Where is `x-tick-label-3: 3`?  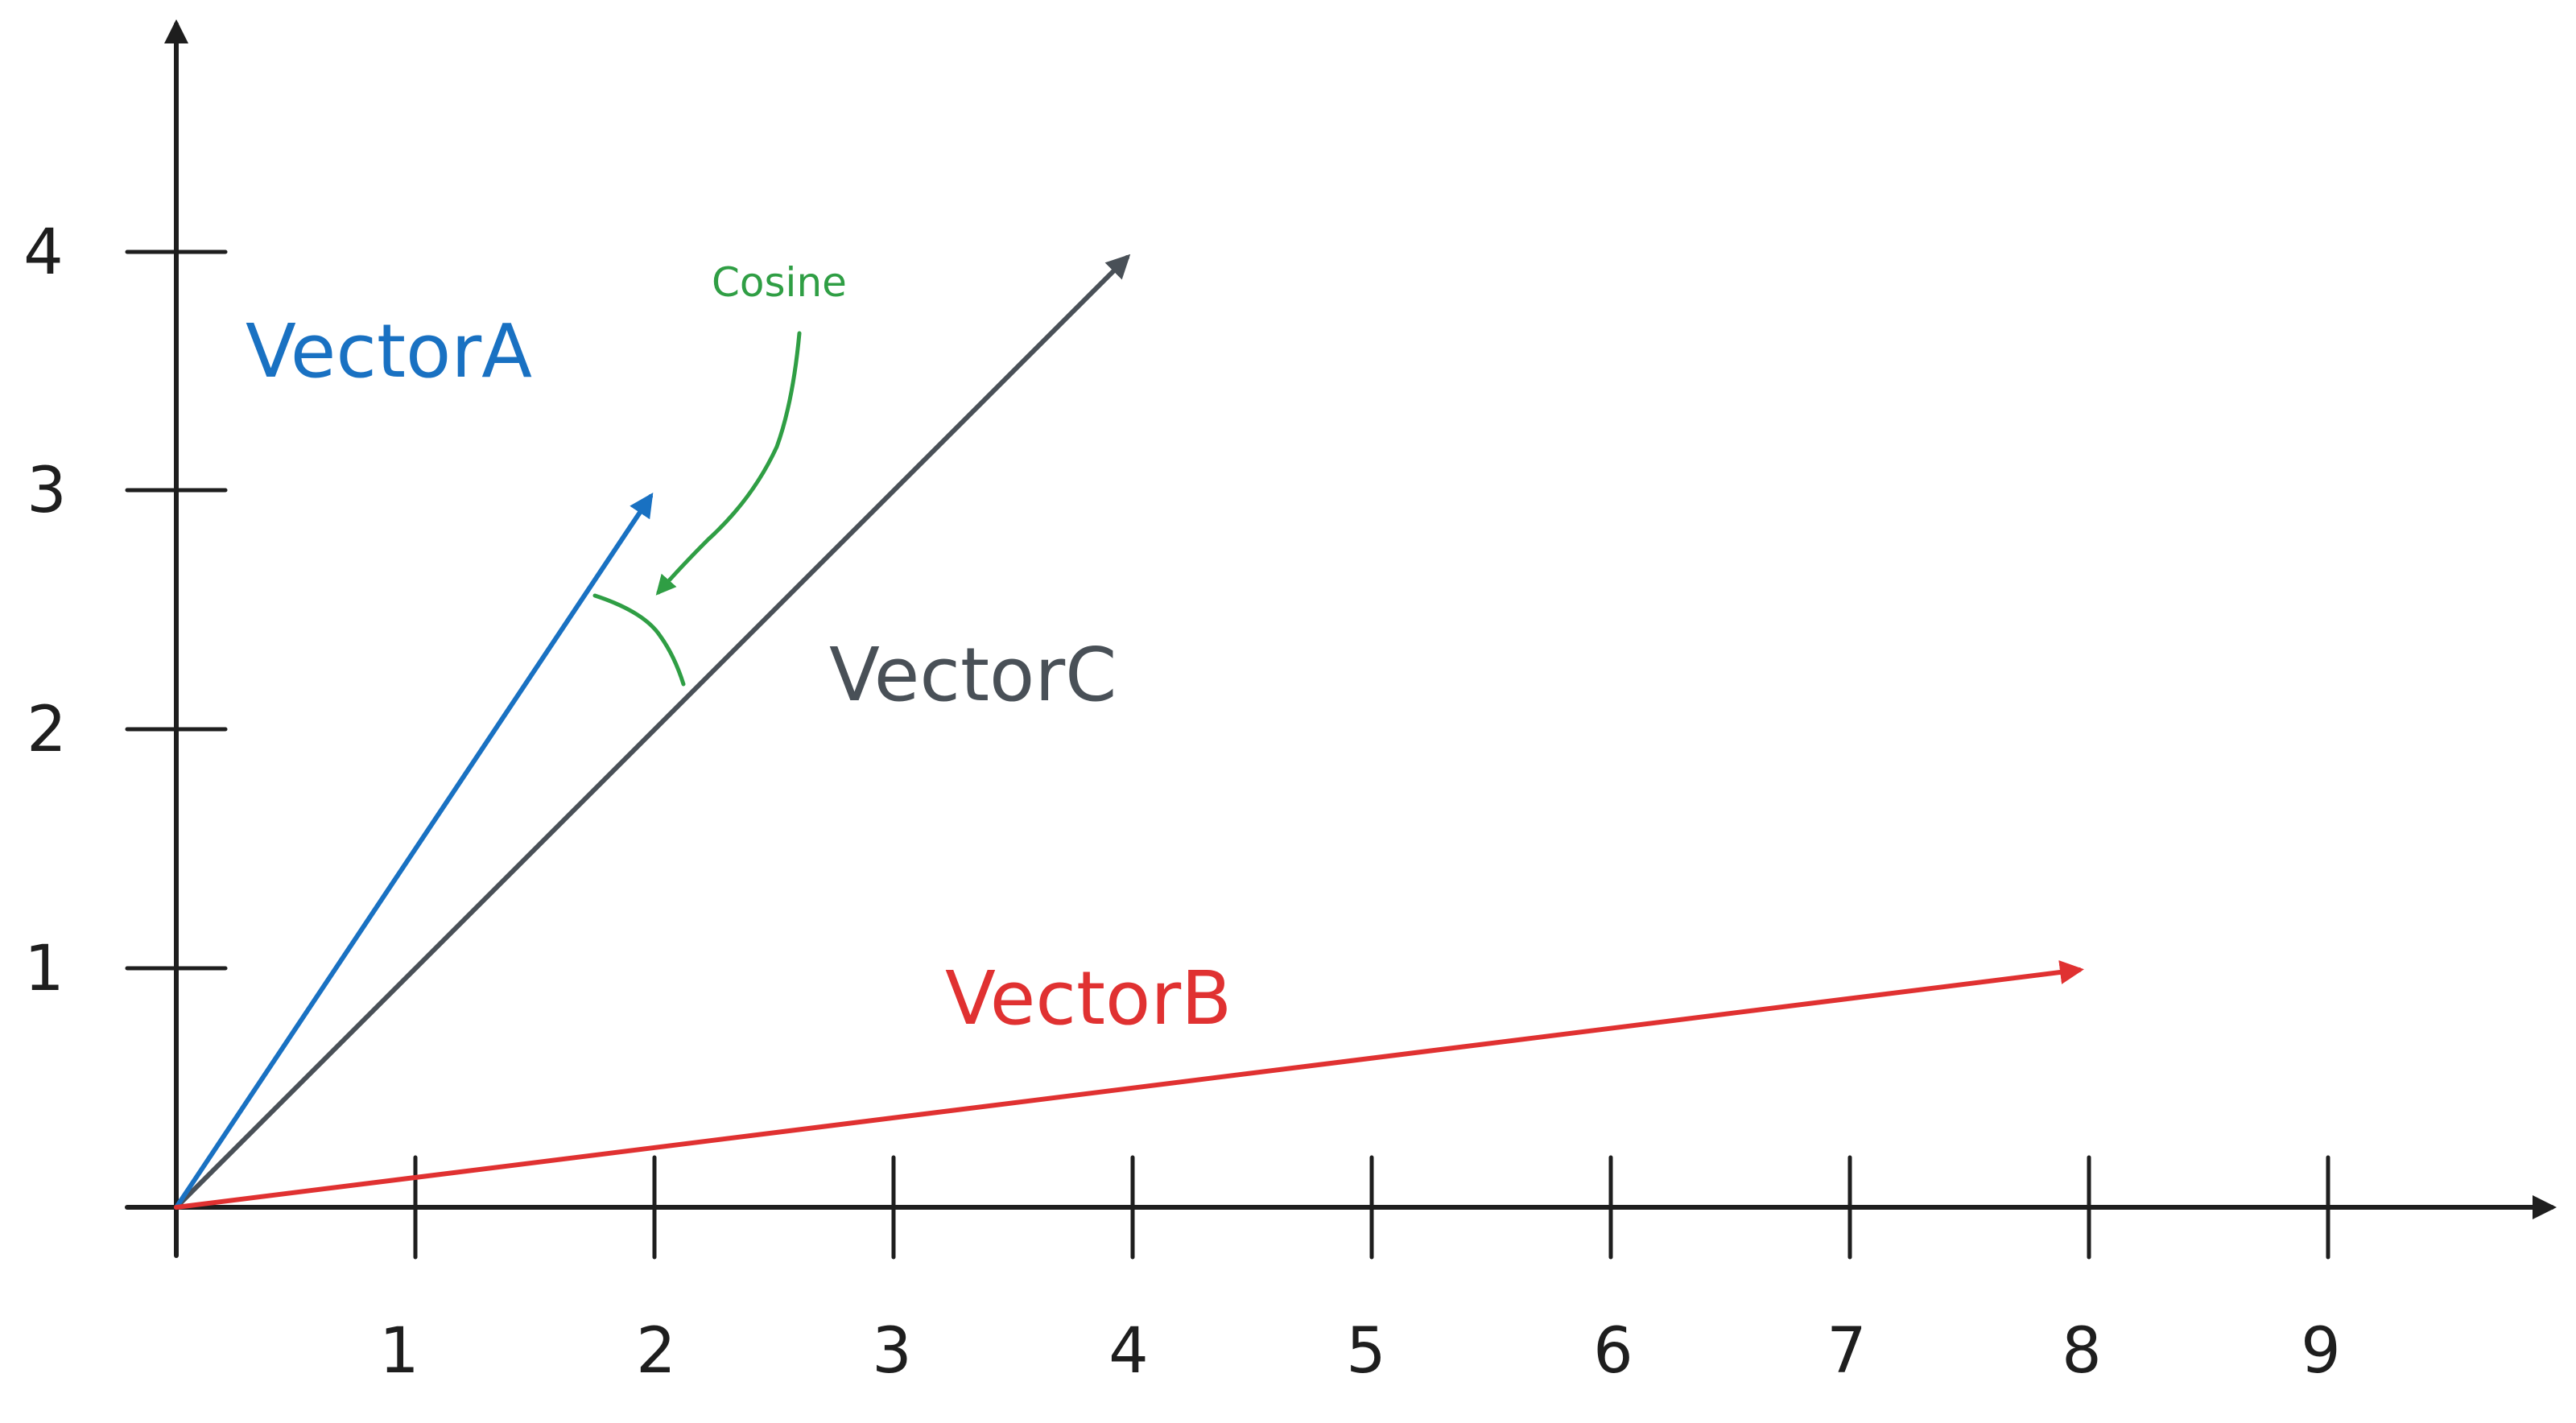 x-tick-label-3: 3 is located at coordinates (892, 1351).